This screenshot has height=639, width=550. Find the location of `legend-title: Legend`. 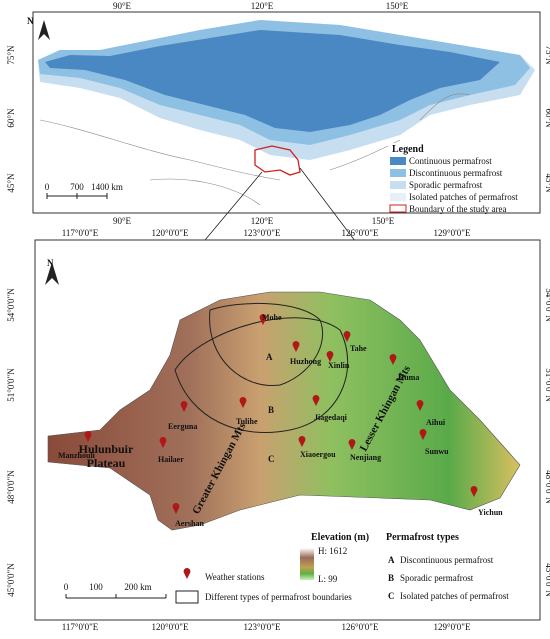

legend-title: Legend is located at coordinates (408, 149).